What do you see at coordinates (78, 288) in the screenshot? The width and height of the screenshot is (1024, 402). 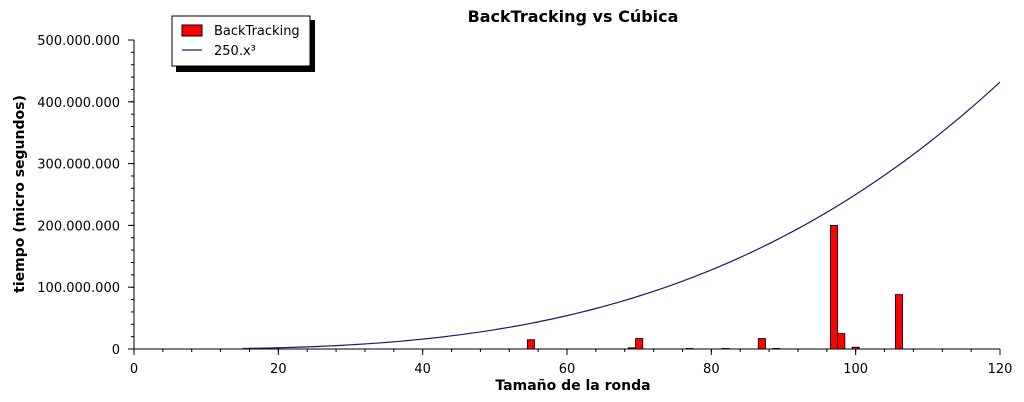 I see `y-tick-label: 100.000.000` at bounding box center [78, 288].